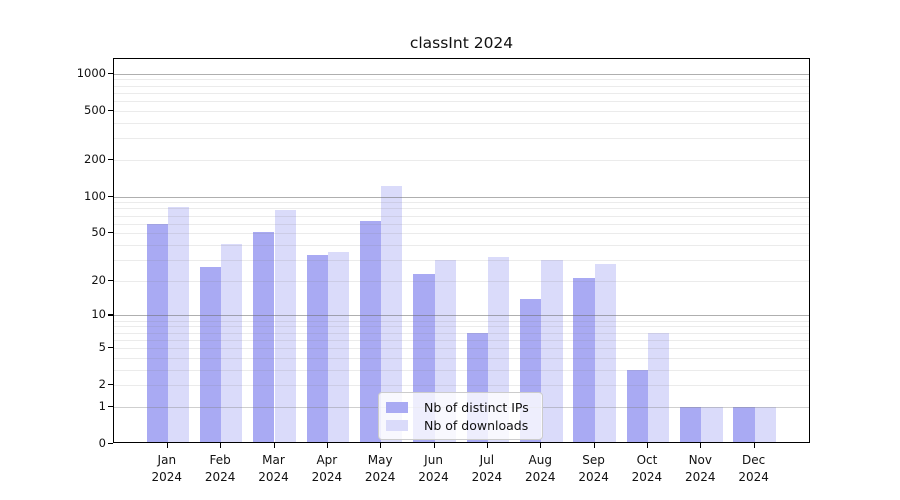 The image size is (900, 500). What do you see at coordinates (232, 343) in the screenshot?
I see `bar-nb-of-downloads-feb-2024` at bounding box center [232, 343].